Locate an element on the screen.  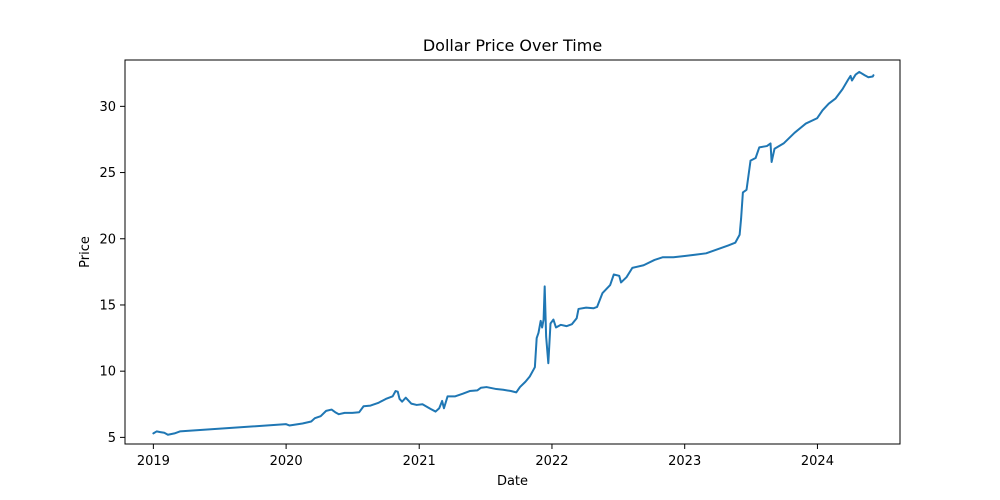
x-tick-label: 2024 is located at coordinates (817, 461).